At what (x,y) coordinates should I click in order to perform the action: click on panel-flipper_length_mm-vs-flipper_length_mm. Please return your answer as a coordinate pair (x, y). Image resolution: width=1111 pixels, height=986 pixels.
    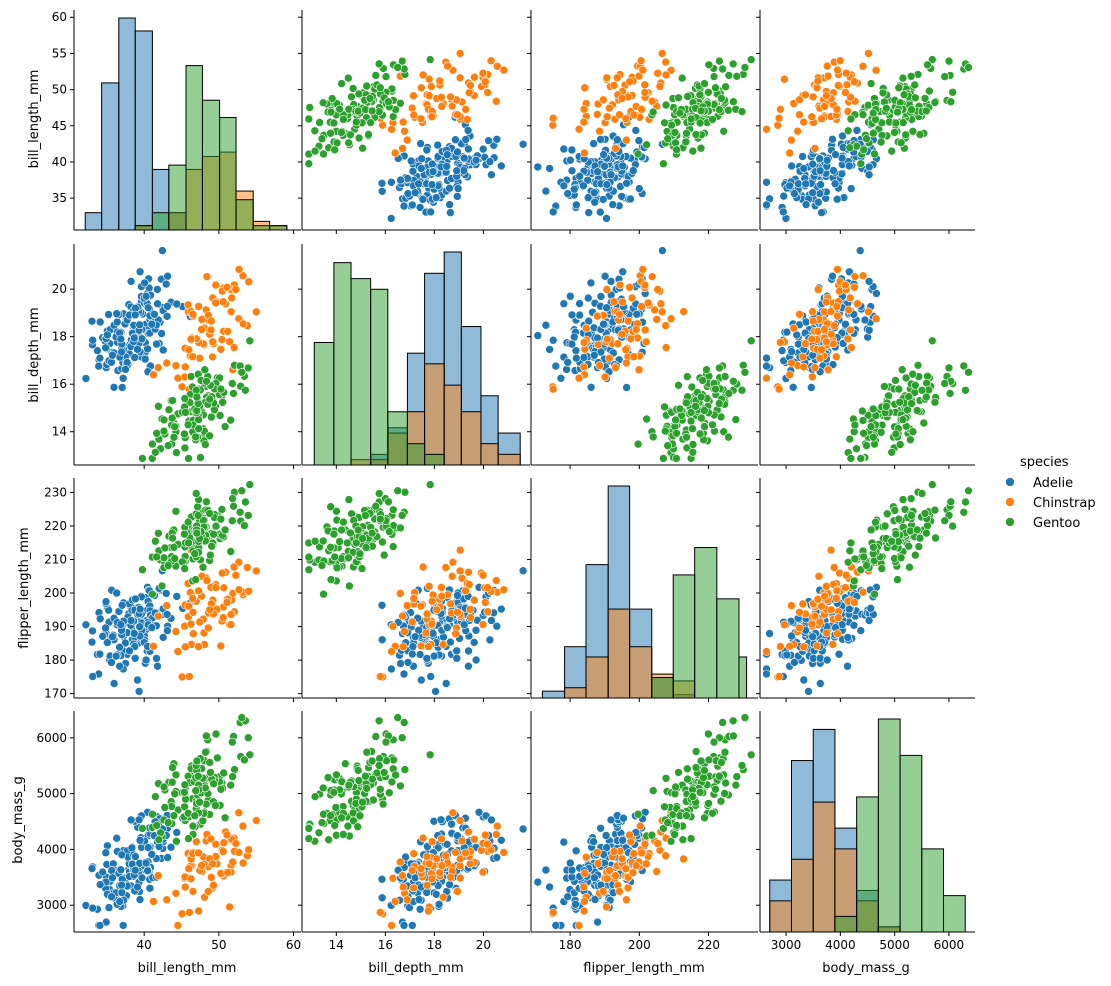
    Looking at the image, I should click on (642, 590).